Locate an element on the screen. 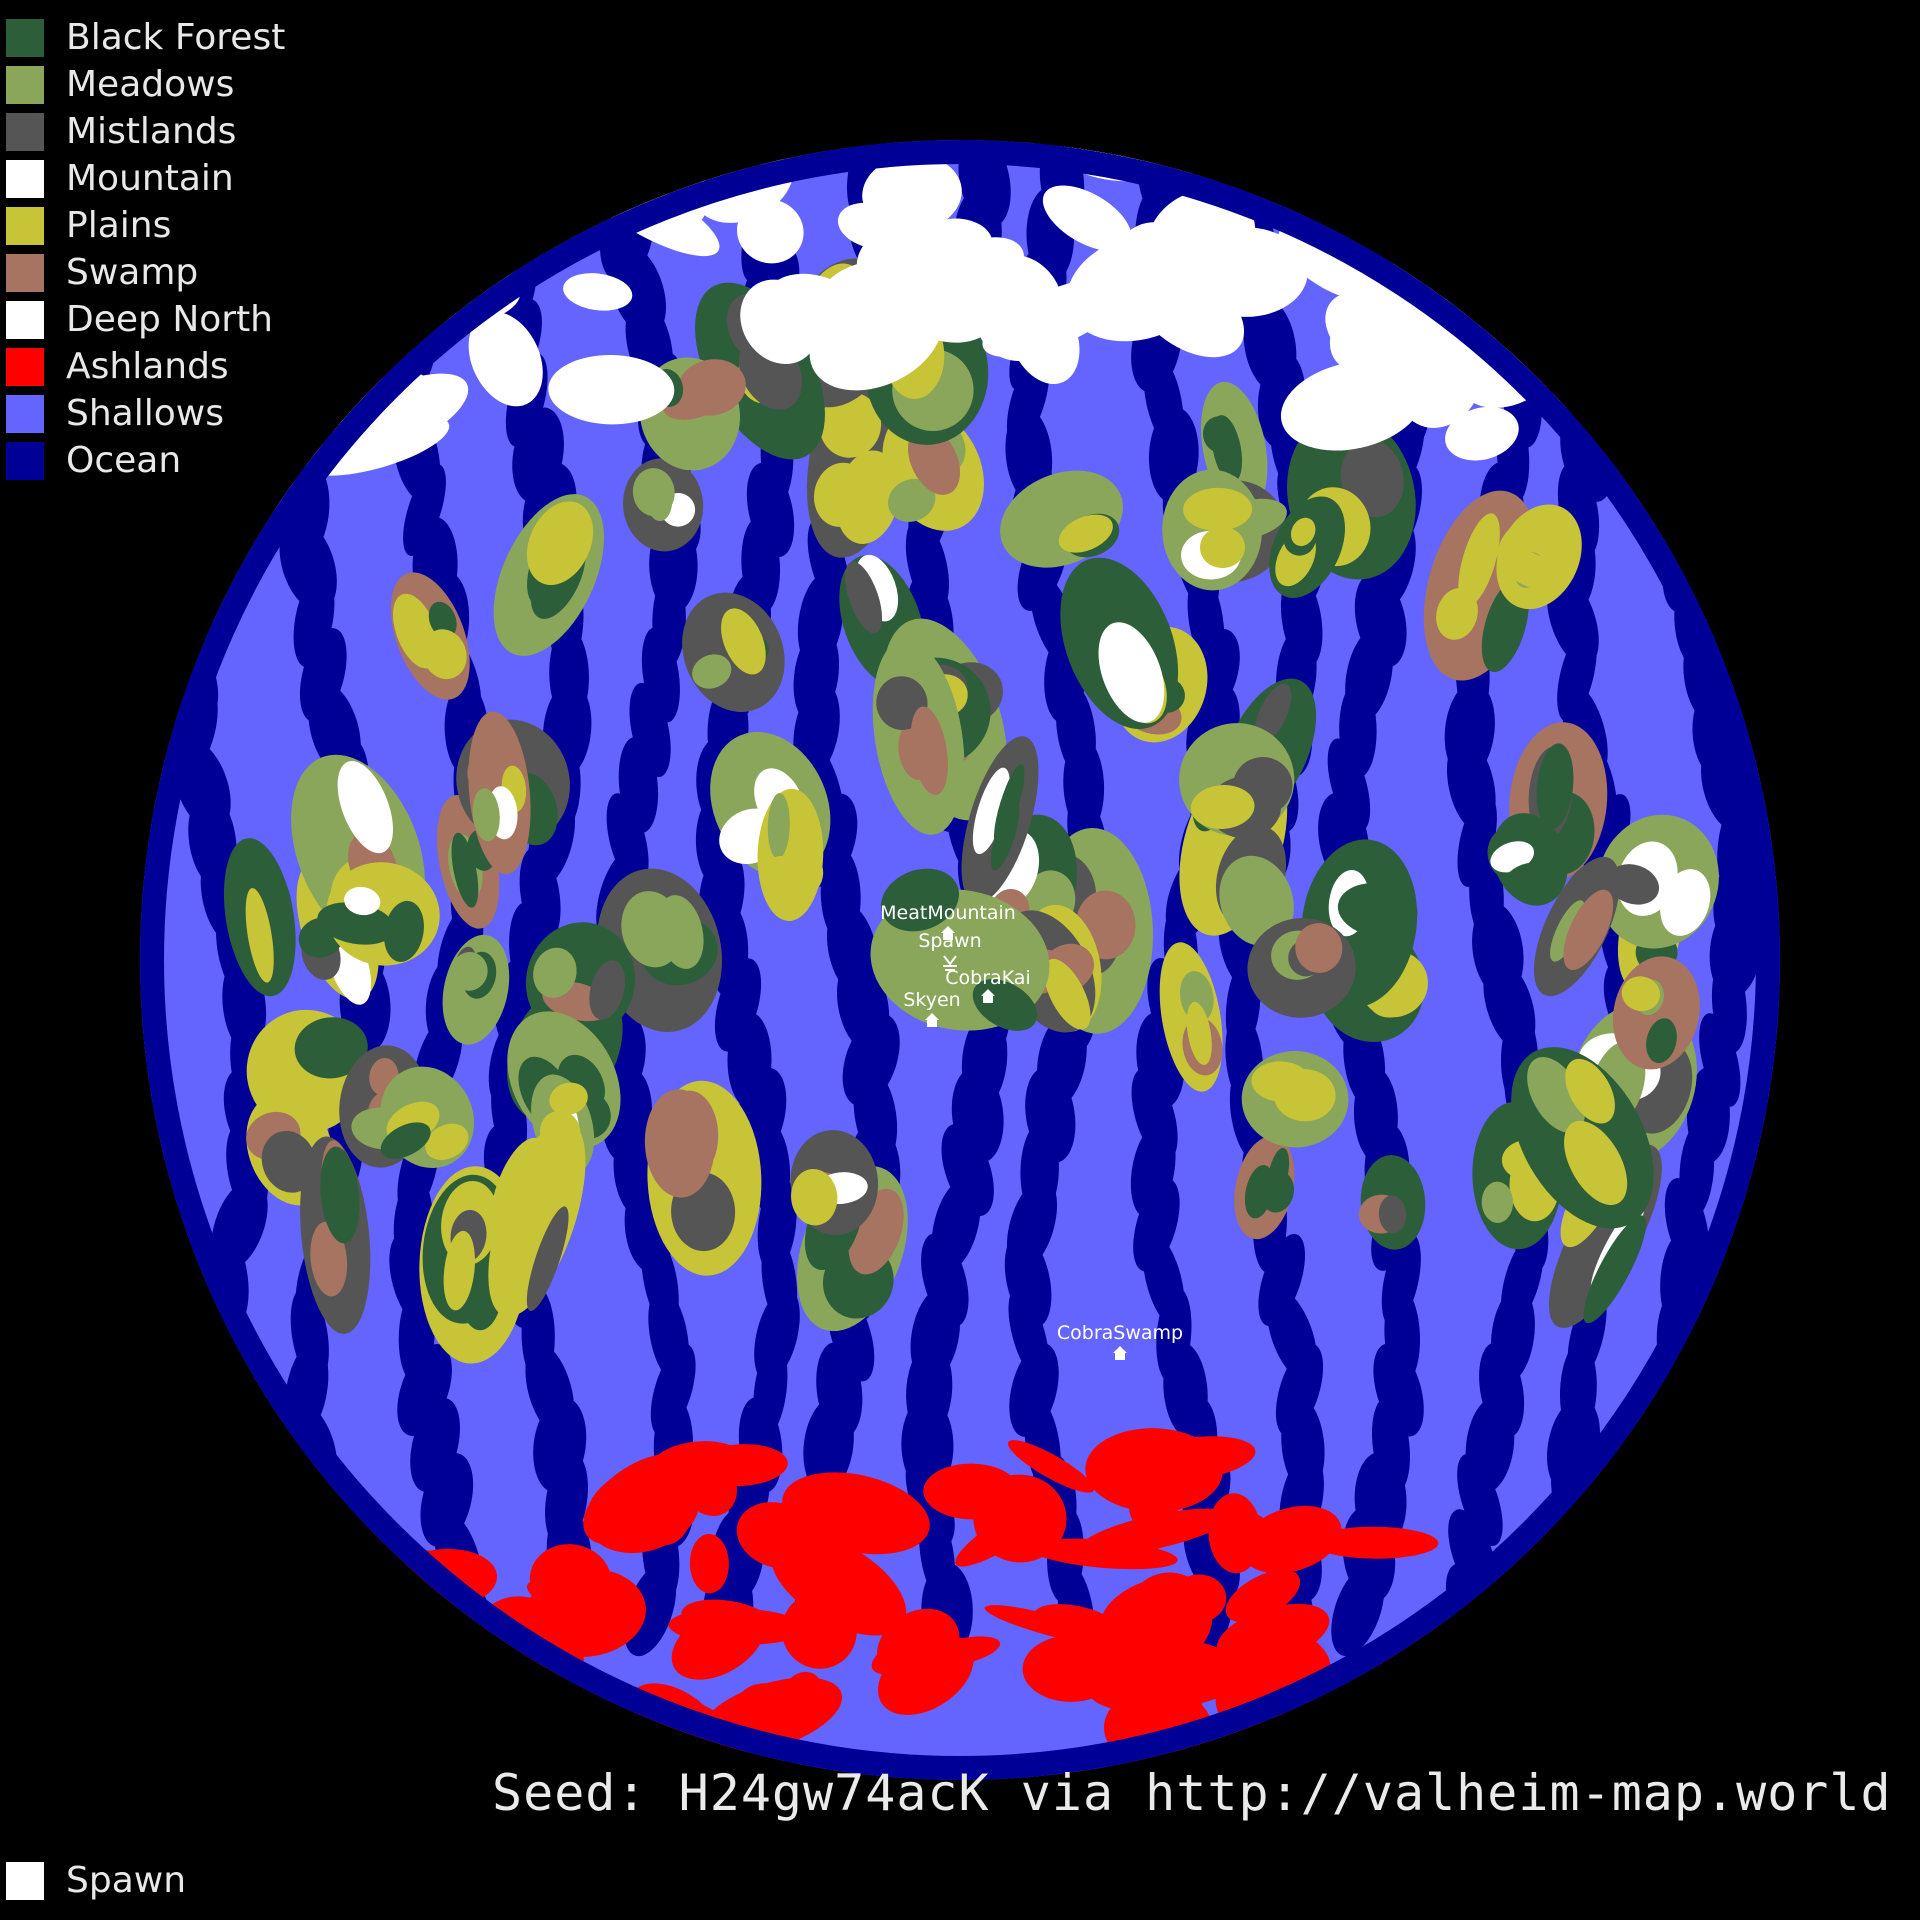 The height and width of the screenshot is (1920, 1920). legend-item-plains: Plains is located at coordinates (145, 225).